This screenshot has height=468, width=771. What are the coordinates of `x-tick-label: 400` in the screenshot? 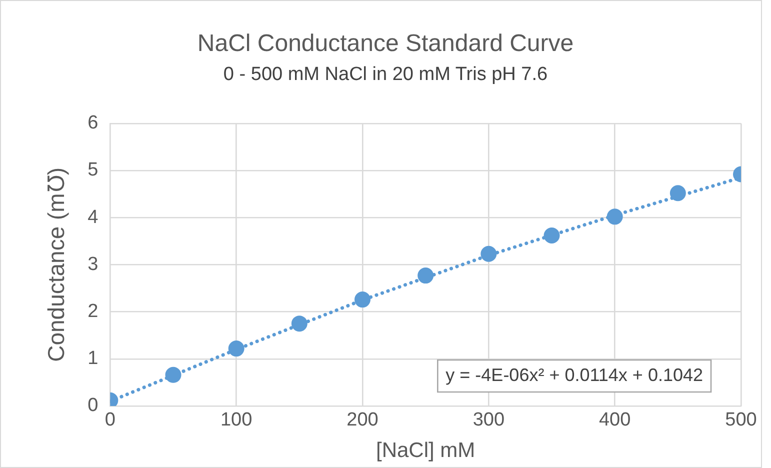 It's located at (614, 420).